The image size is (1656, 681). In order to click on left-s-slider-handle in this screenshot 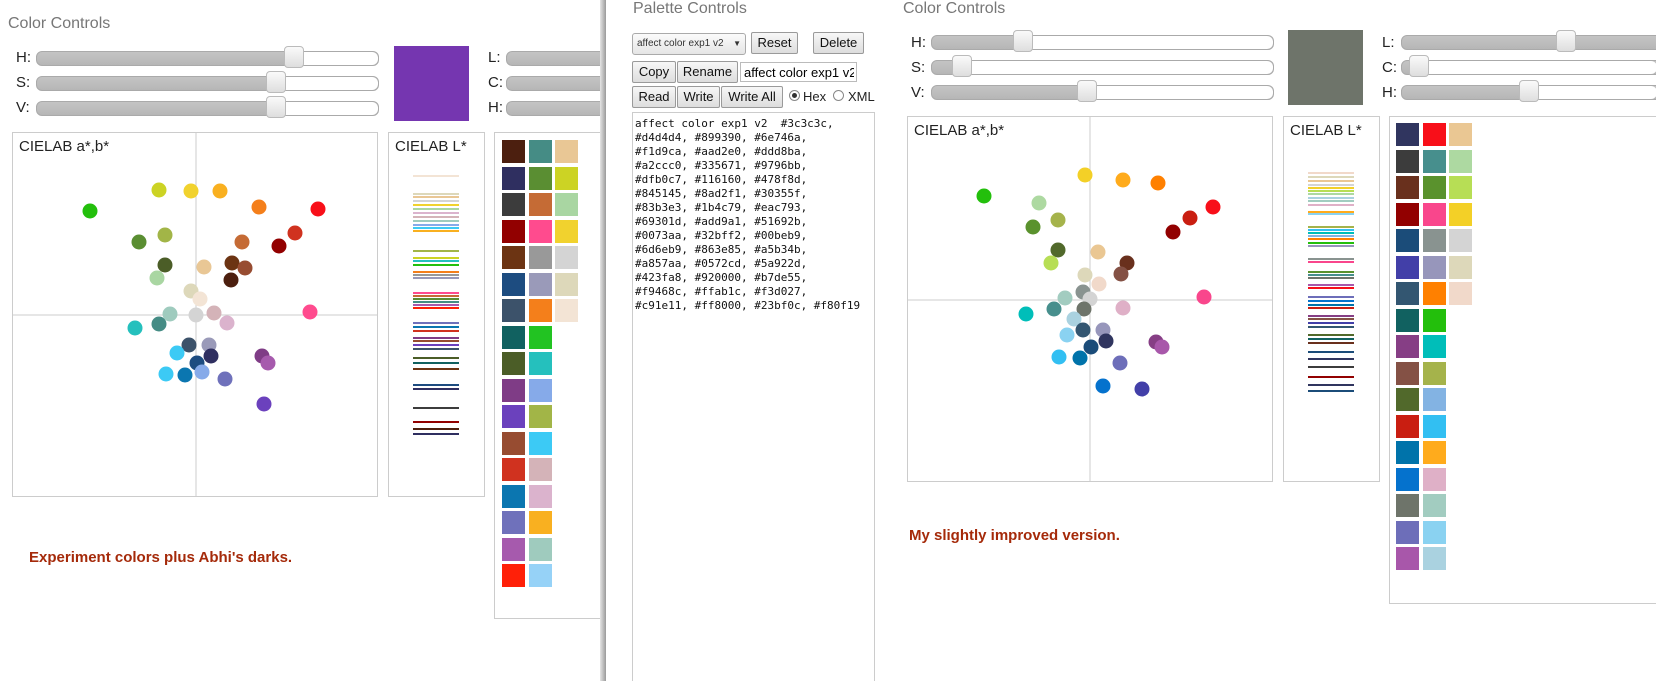, I will do `click(276, 82)`.